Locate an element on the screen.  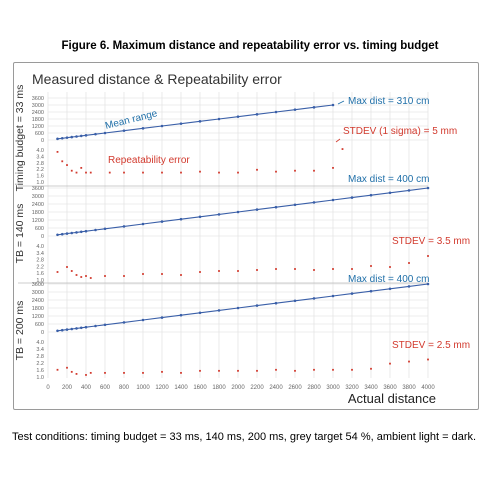
range-tick-label: 3600 is located at coordinates (38, 285).